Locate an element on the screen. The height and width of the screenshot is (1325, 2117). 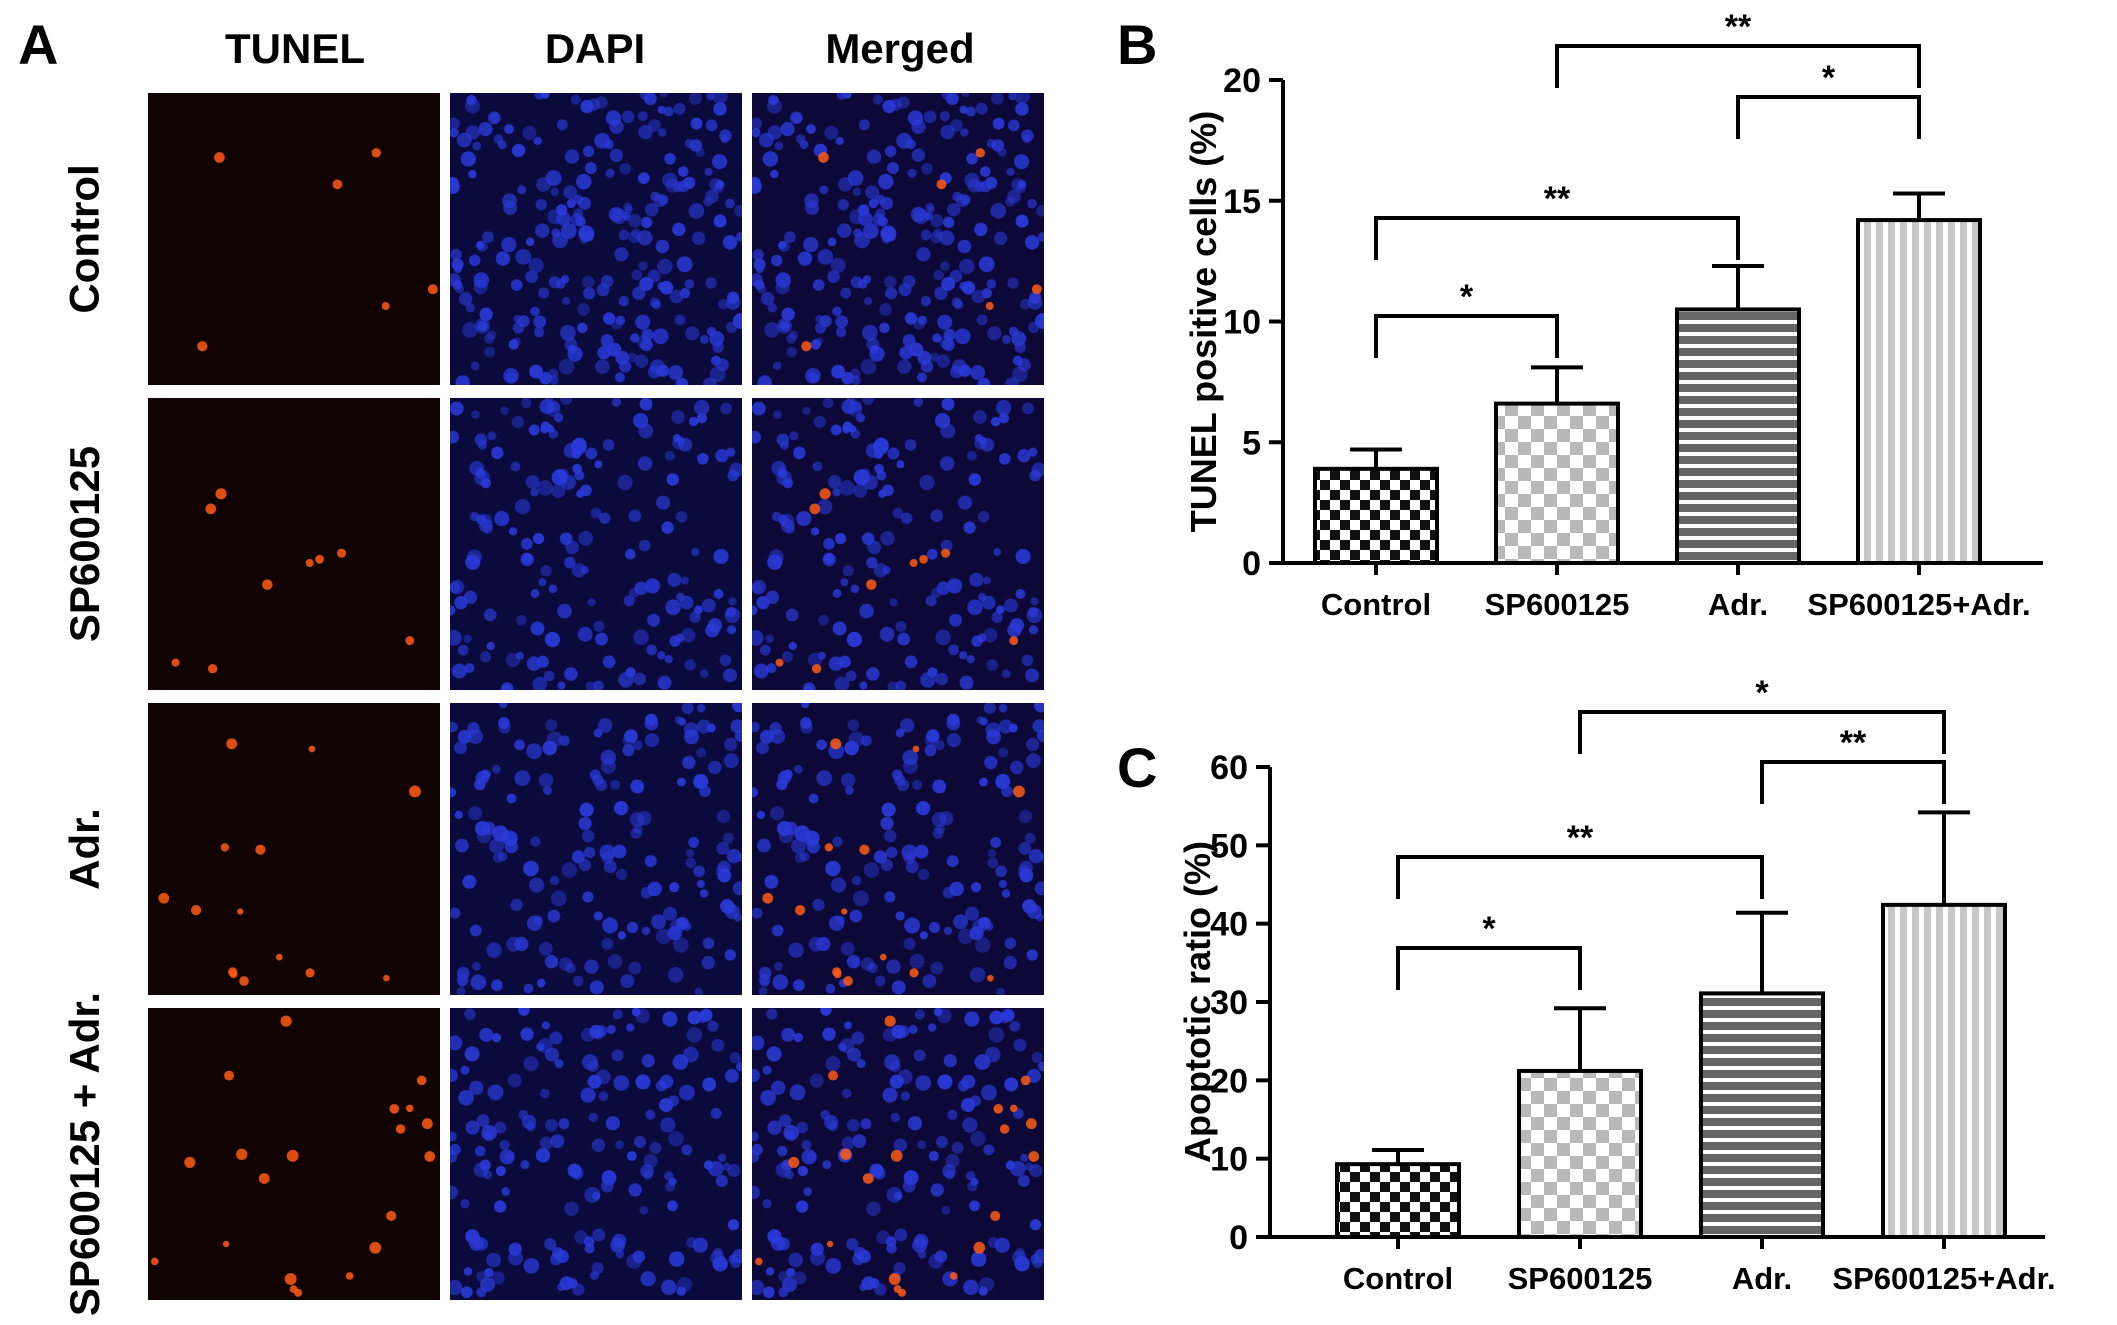
row-label-combo: SP600125 + Adr. is located at coordinates (85, 1154).